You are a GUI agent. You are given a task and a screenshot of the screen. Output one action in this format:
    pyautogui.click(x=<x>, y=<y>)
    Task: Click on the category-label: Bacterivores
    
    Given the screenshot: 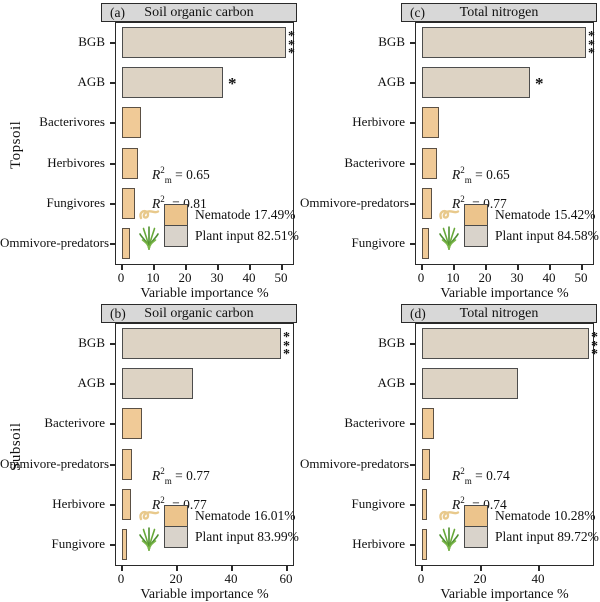 What is the action you would take?
    pyautogui.click(x=72, y=121)
    